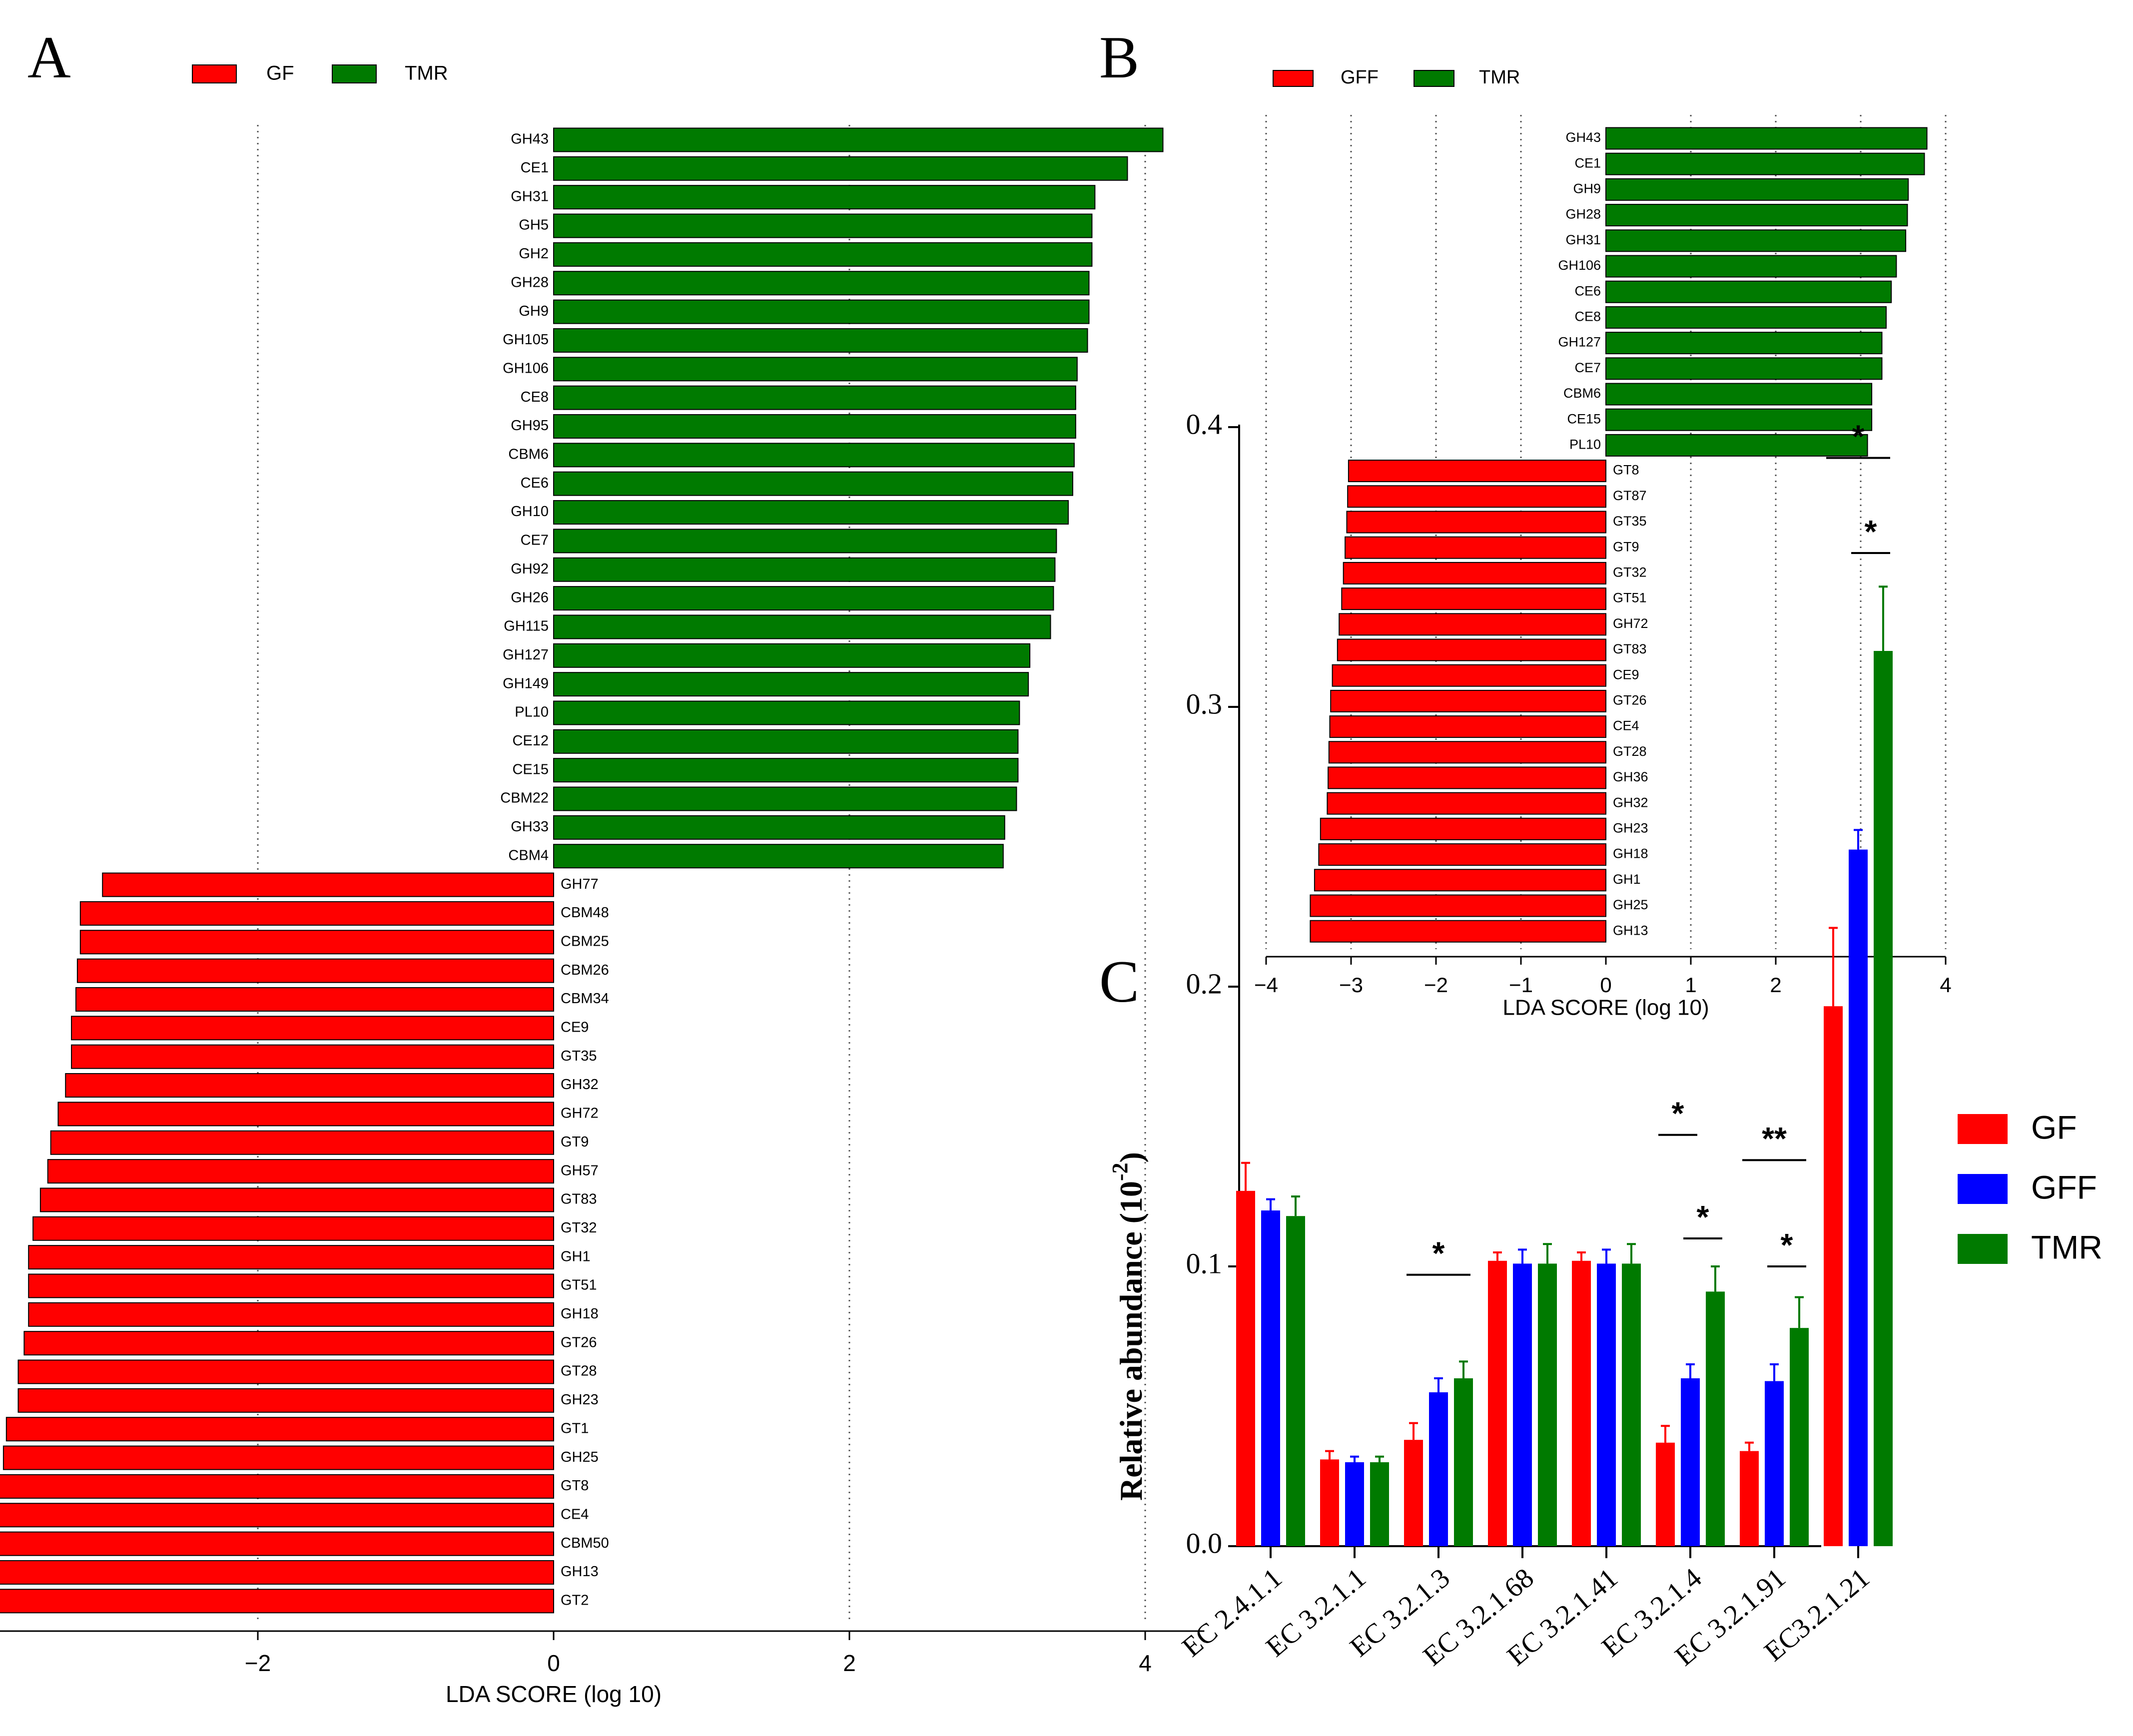  What do you see at coordinates (1463, 1462) in the screenshot?
I see `bar-c-2-tmr` at bounding box center [1463, 1462].